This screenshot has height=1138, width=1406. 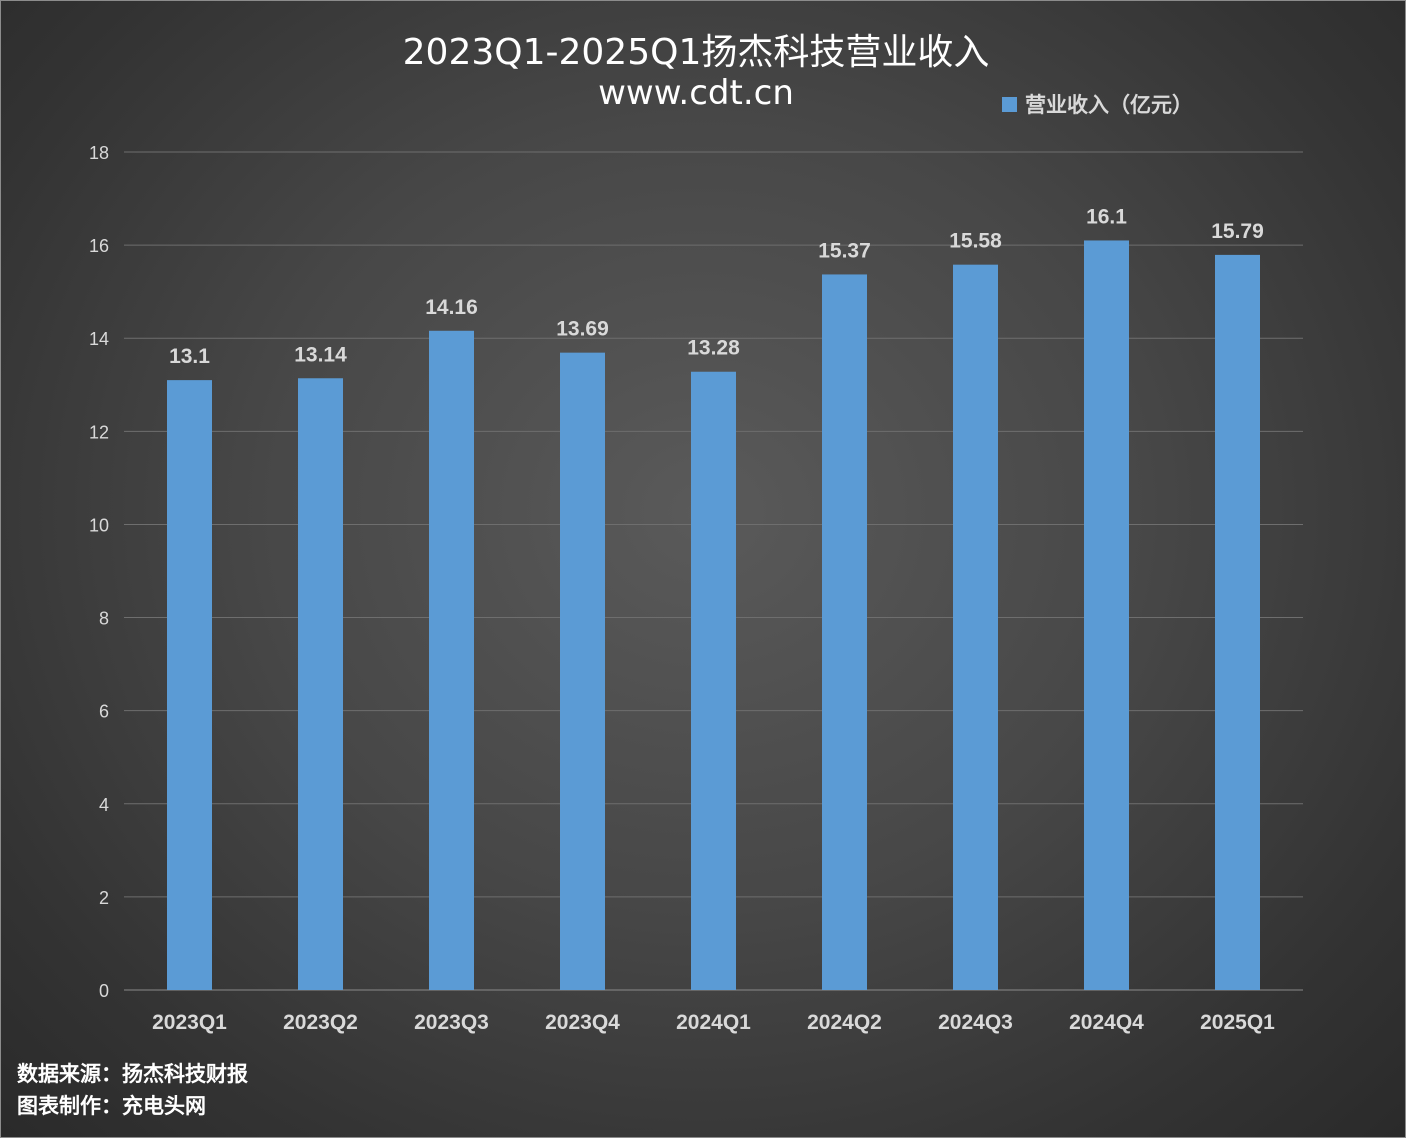 I want to click on x-tick-label: 2023Q3, so click(x=451, y=1022).